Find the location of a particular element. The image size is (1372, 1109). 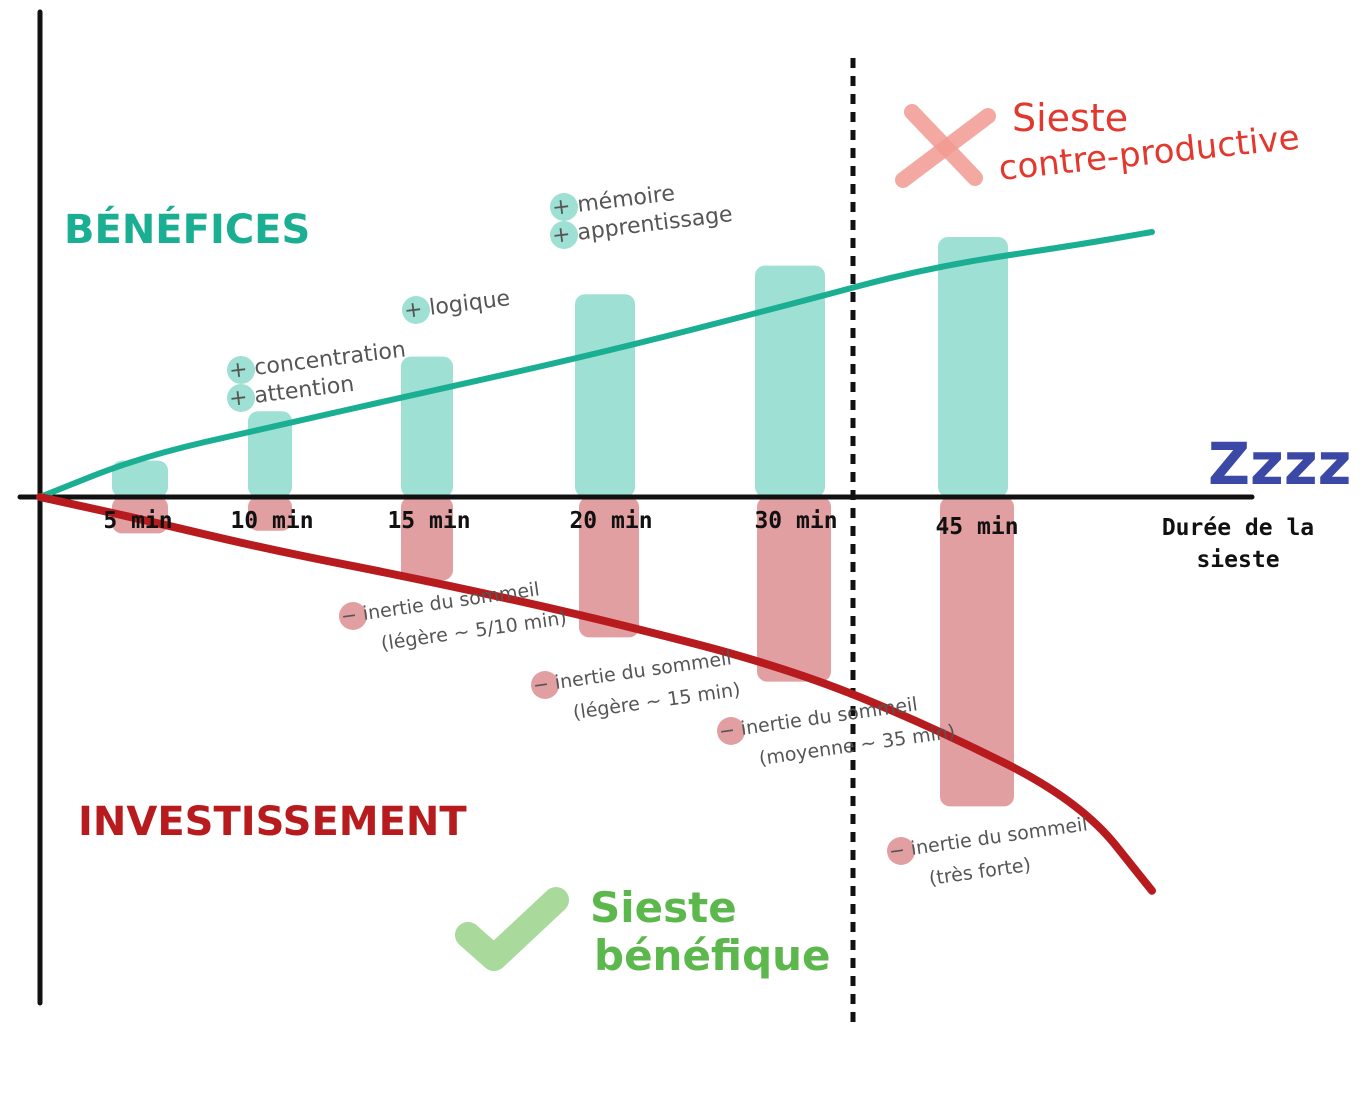

investment-label: INVESTISSEMENT is located at coordinates (272, 822).